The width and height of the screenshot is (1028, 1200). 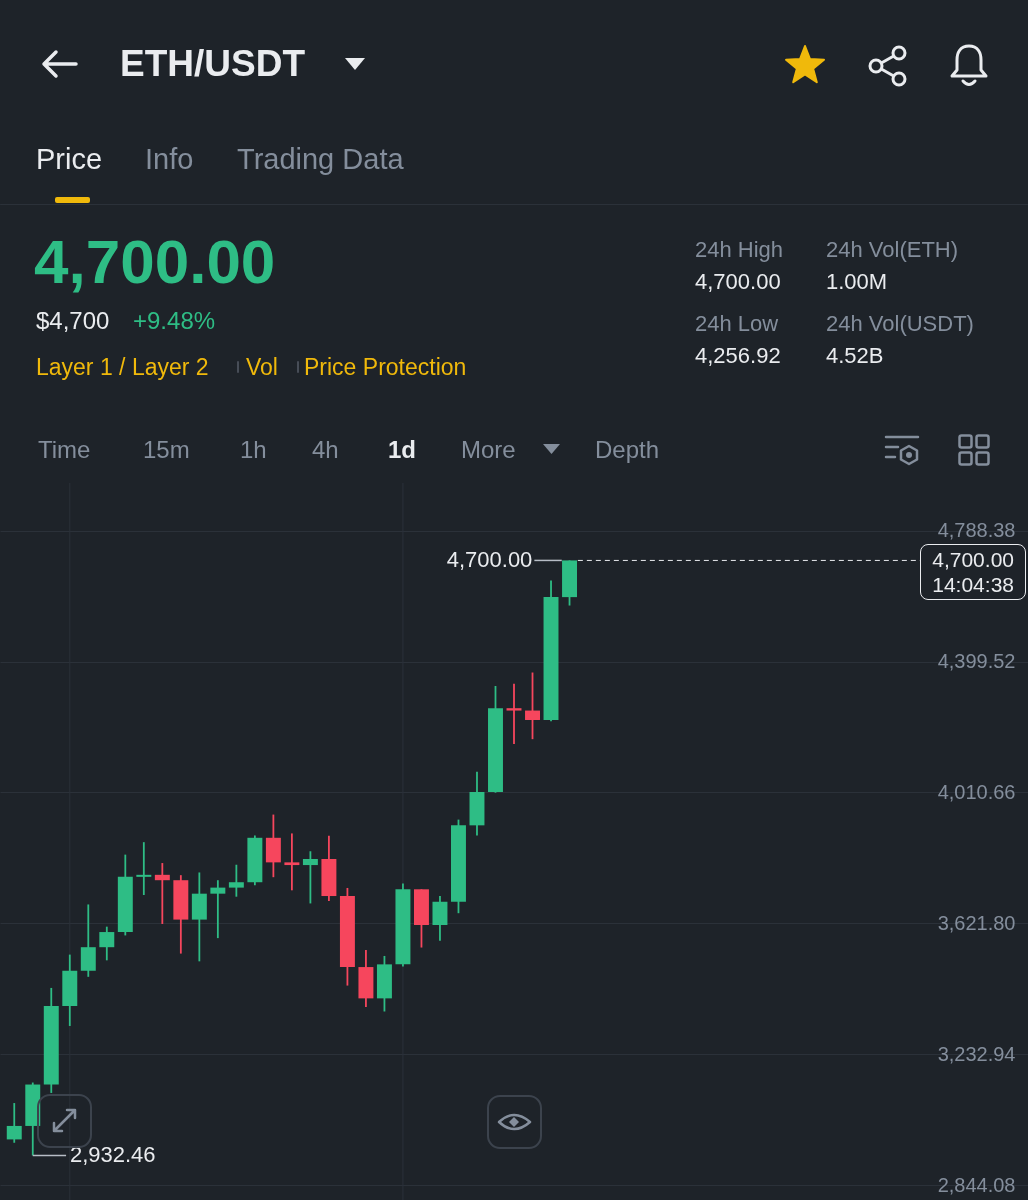 What do you see at coordinates (169, 160) in the screenshot?
I see `text: Info` at bounding box center [169, 160].